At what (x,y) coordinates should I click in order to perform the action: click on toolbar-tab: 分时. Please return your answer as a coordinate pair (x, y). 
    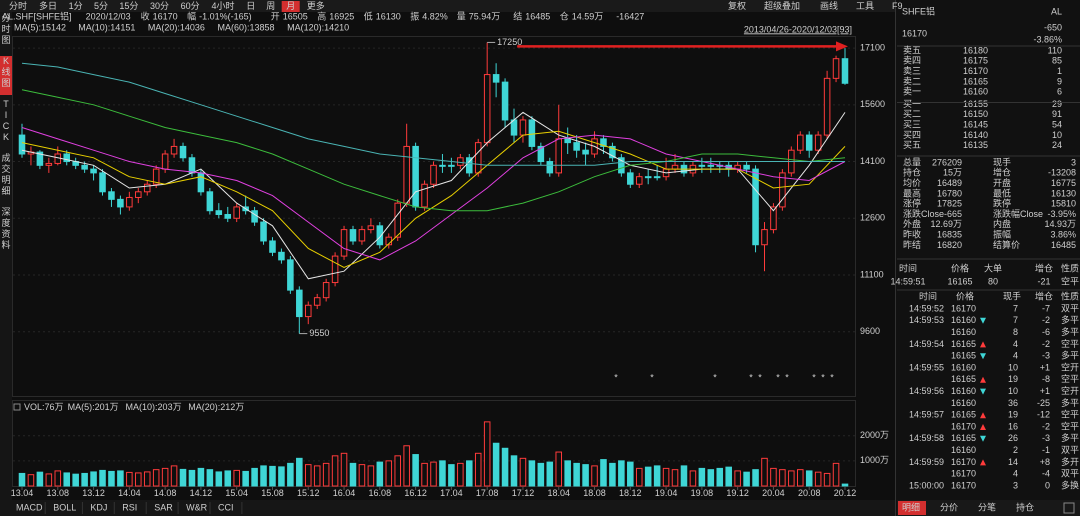
    Looking at the image, I should click on (18, 5).